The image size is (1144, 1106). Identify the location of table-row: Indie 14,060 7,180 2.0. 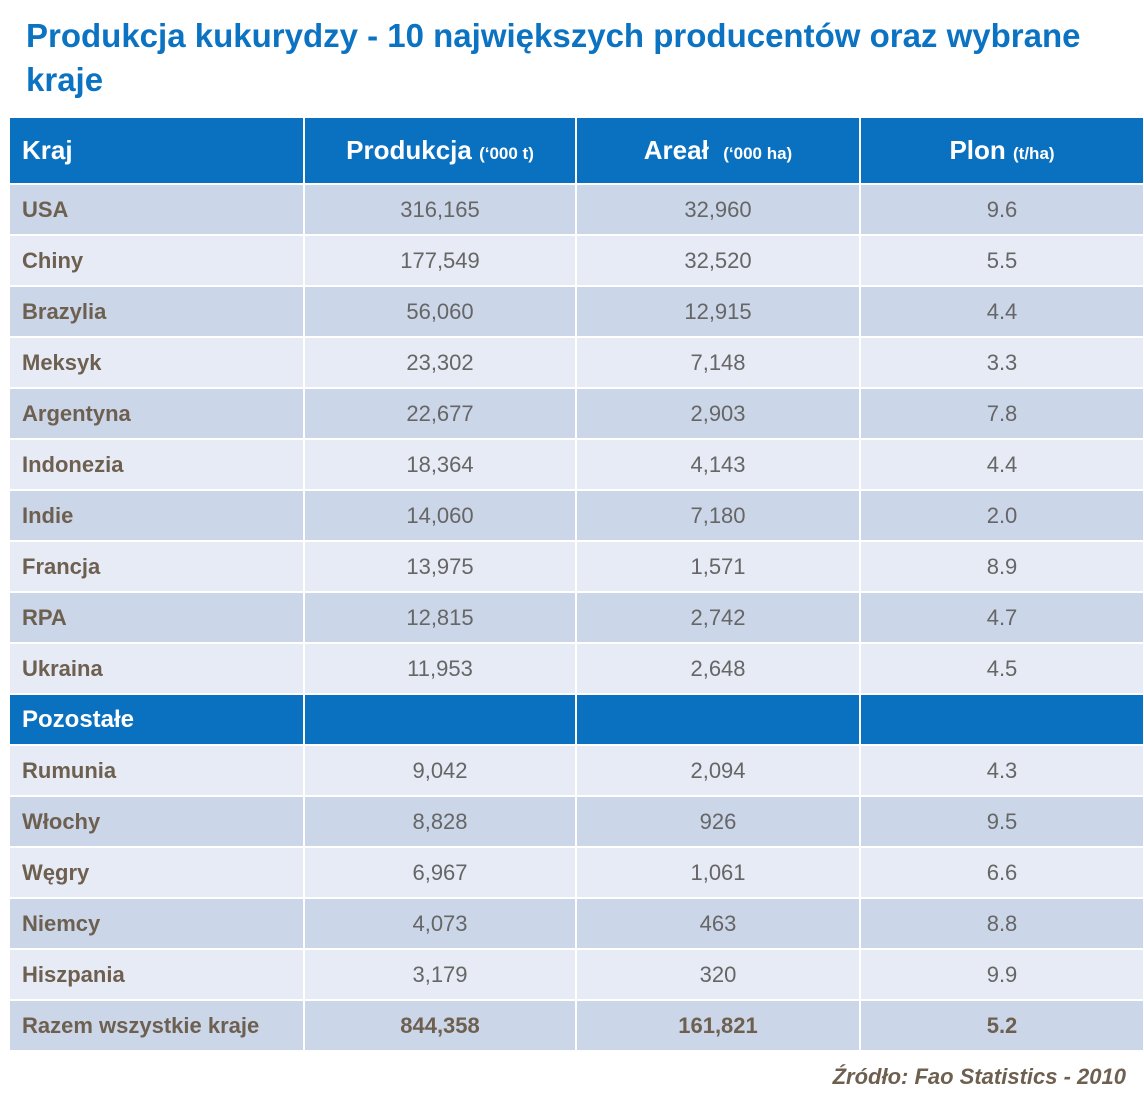
(577, 516).